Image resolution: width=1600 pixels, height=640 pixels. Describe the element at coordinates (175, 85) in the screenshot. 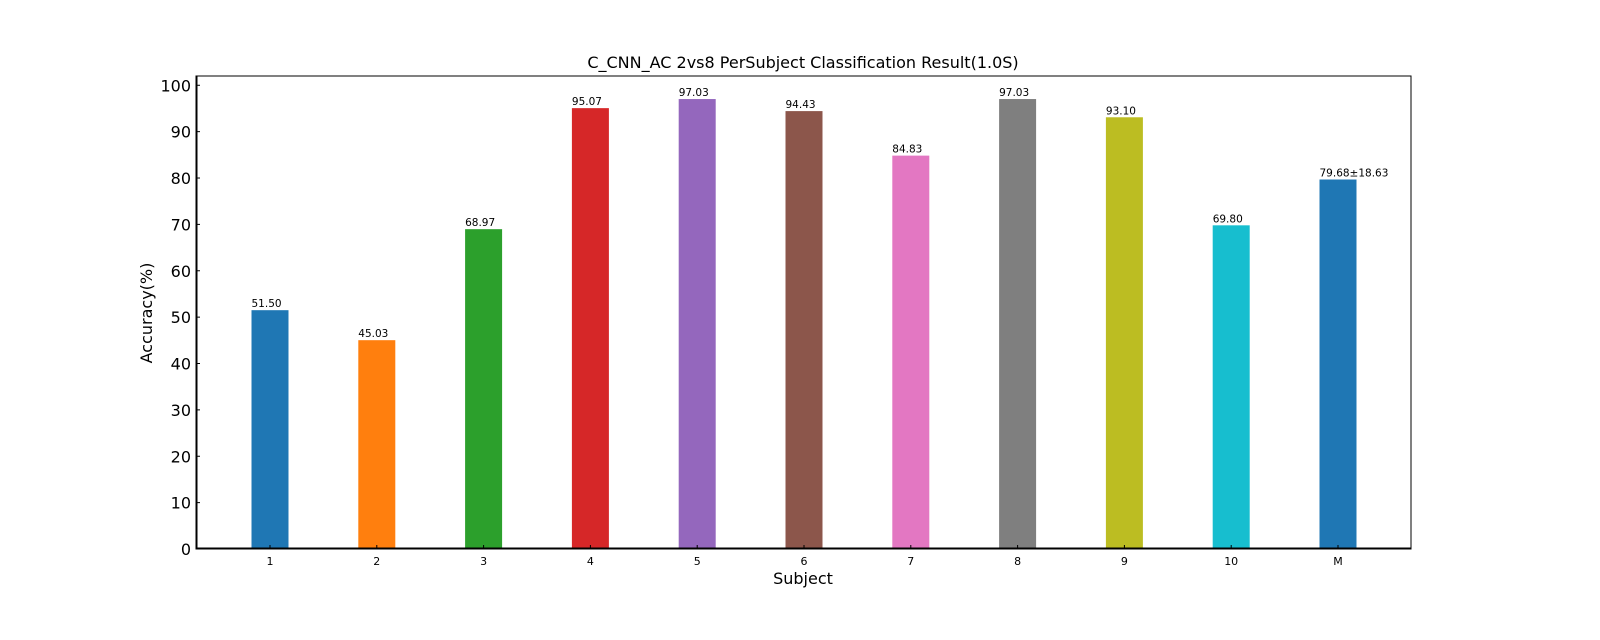

I see `y-tick-label-100: 100` at that location.